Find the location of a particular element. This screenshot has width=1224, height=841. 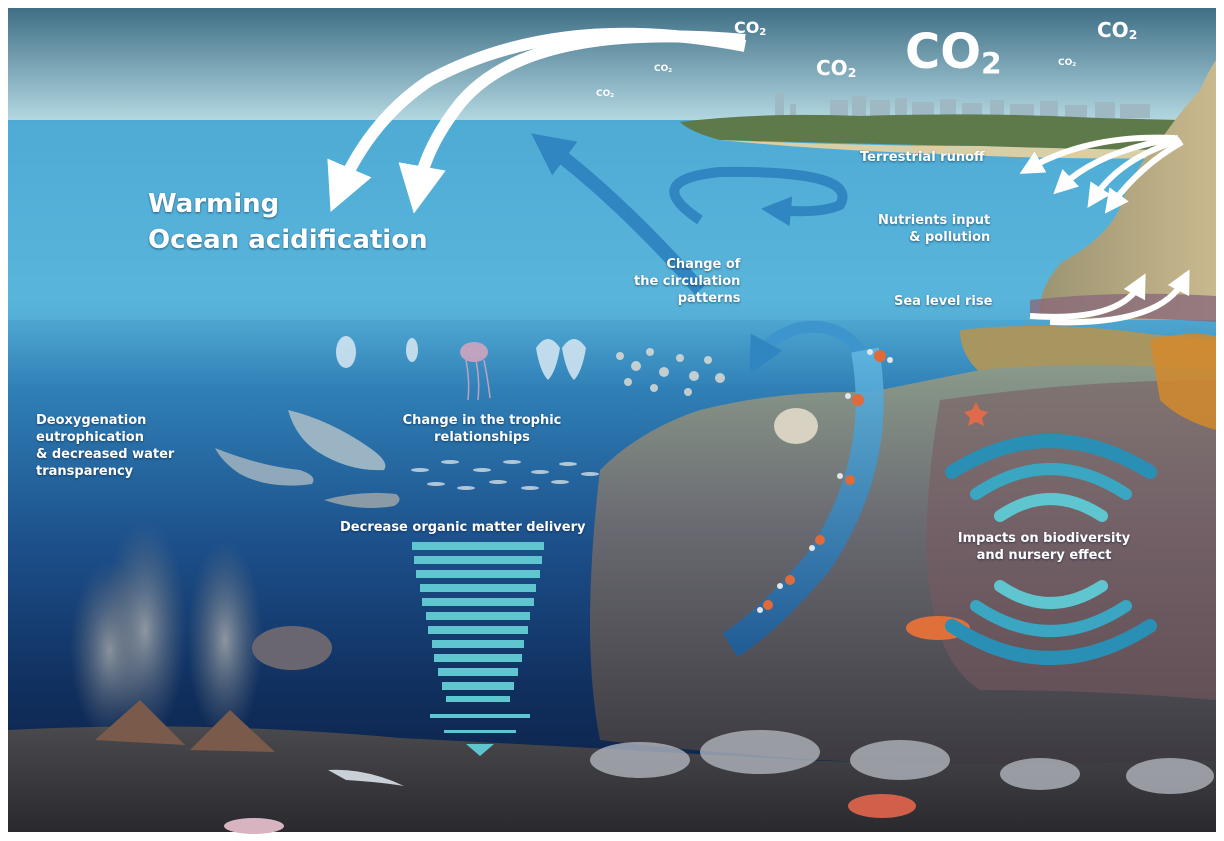

label-terrestrial-runoff: Terrestrial runoff is located at coordinates (922, 157).